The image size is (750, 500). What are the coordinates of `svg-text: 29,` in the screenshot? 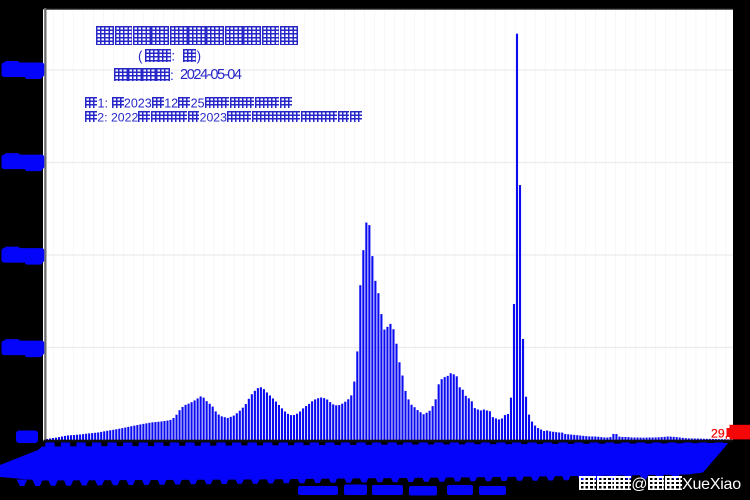 It's located at (719, 434).